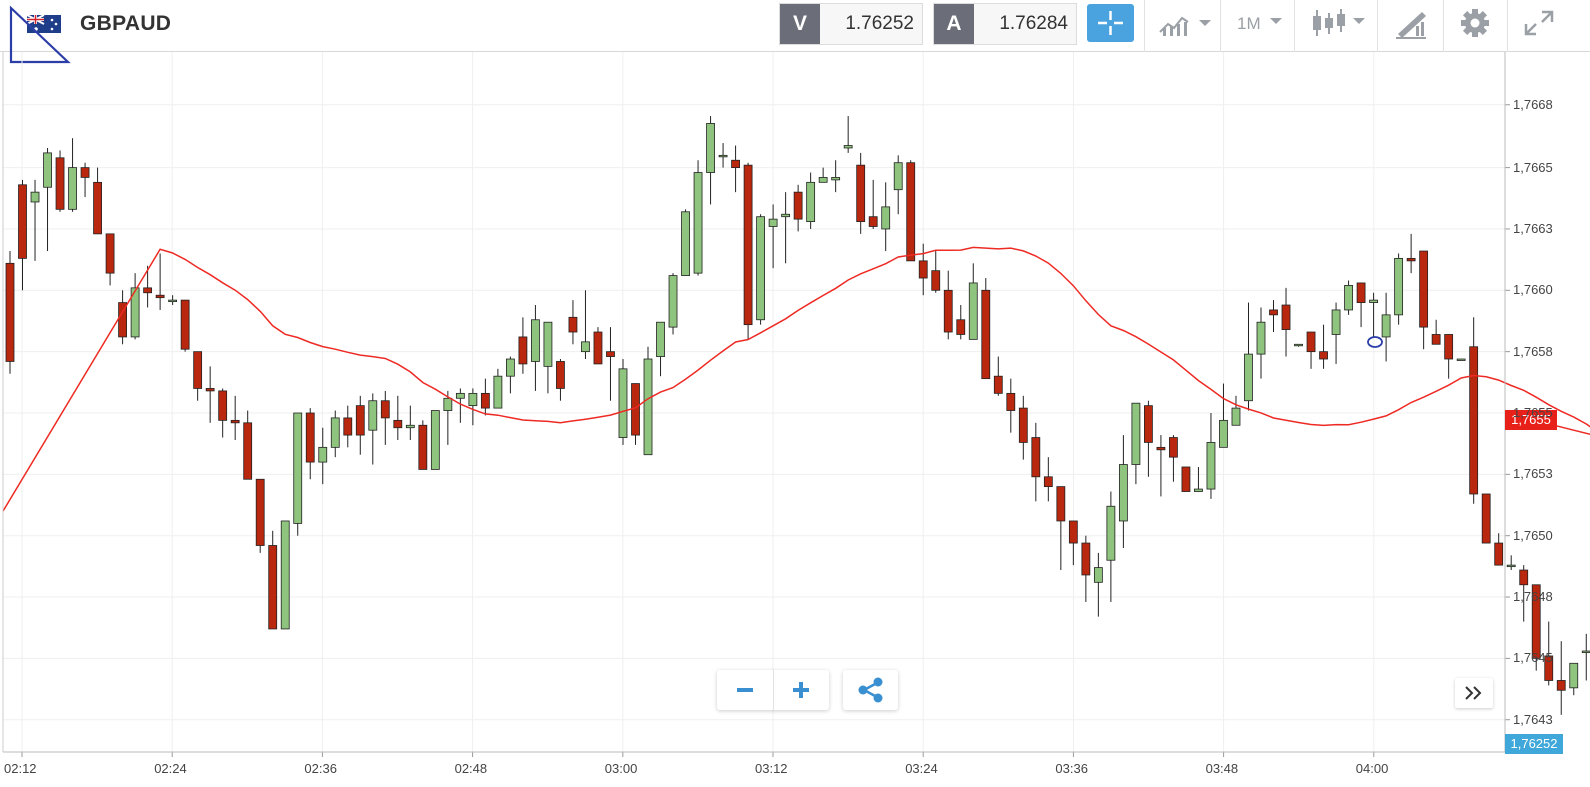 The height and width of the screenshot is (787, 1590). What do you see at coordinates (1372, 768) in the screenshot?
I see `x-tick-label: 04:00` at bounding box center [1372, 768].